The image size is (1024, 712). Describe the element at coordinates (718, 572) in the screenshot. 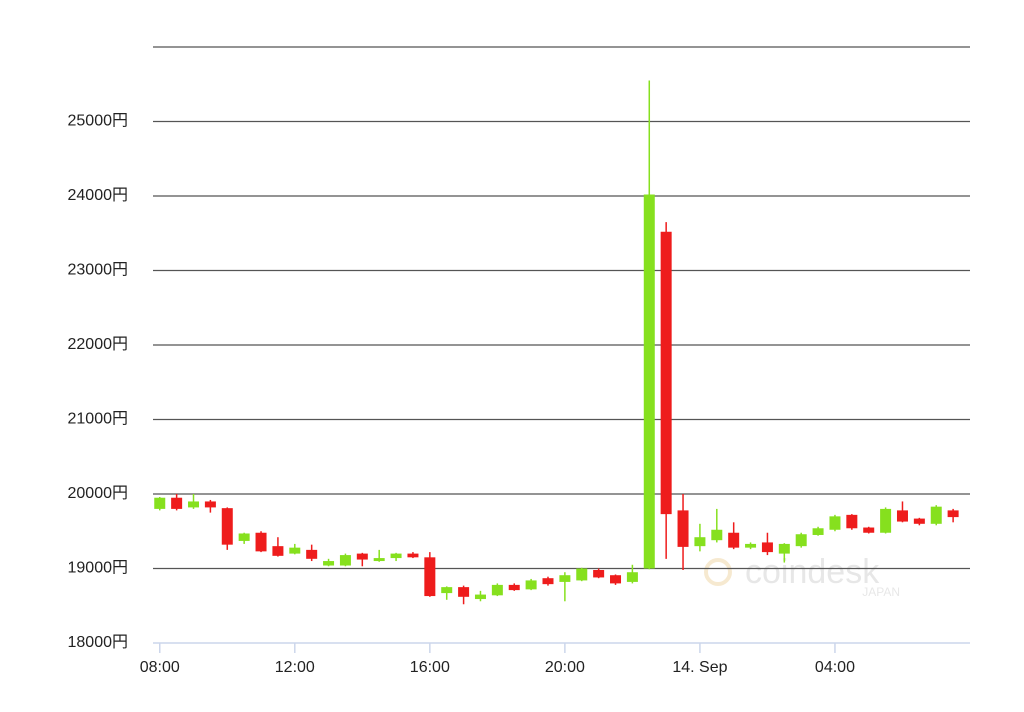

I see `watermark-logo` at that location.